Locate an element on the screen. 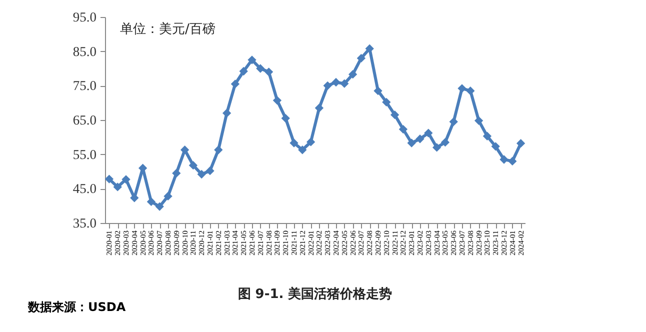  y-tick-label: 85.0 is located at coordinates (84, 51).